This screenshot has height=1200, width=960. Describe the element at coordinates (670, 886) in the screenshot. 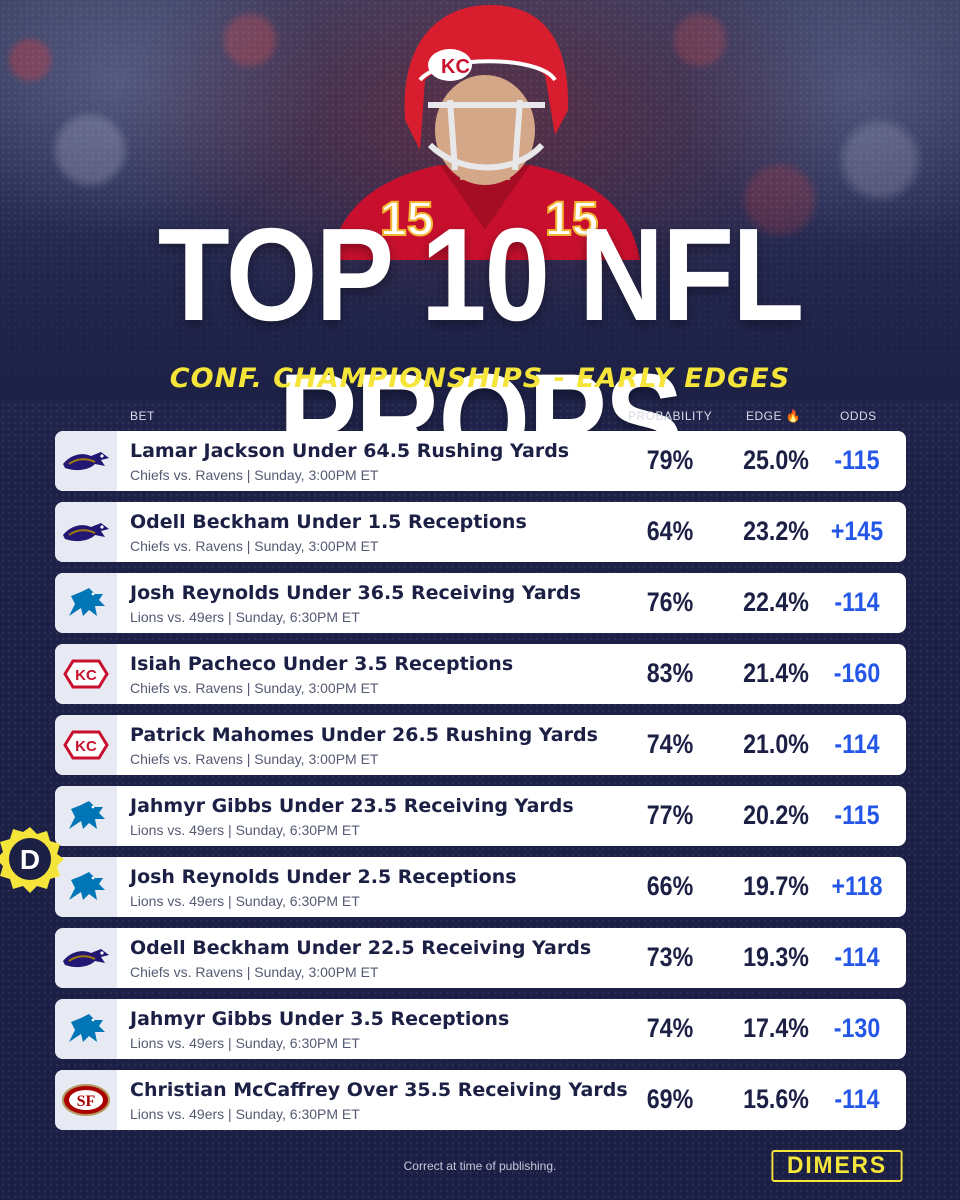

I see `prop-probability: 66%` at that location.